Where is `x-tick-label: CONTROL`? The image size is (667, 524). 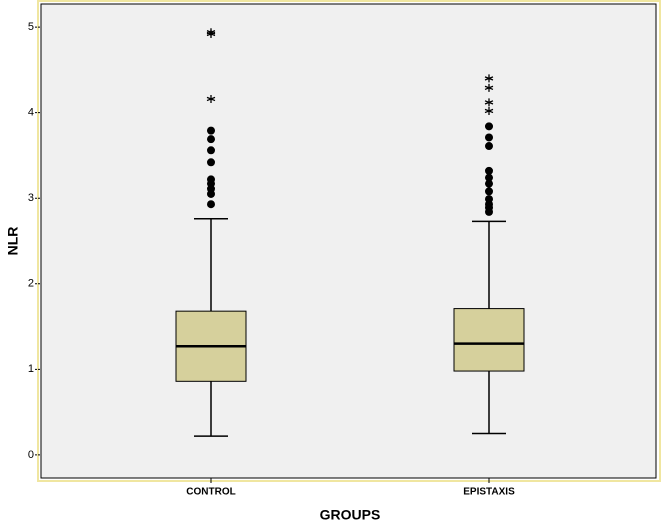 x-tick-label: CONTROL is located at coordinates (210, 492).